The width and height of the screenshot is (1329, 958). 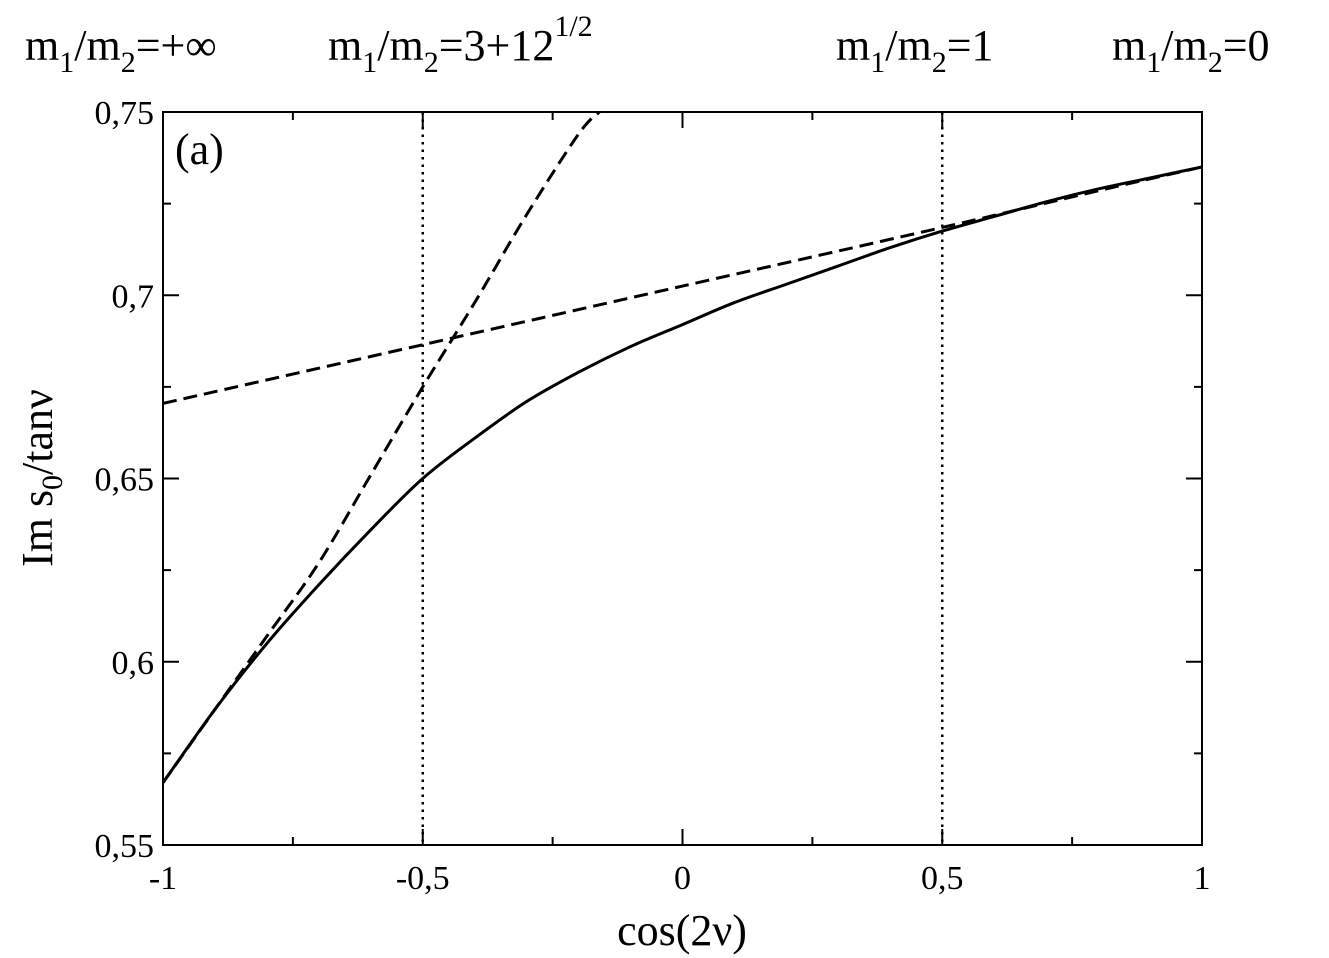 I want to click on y-tick-label: 0,7, so click(x=133, y=296).